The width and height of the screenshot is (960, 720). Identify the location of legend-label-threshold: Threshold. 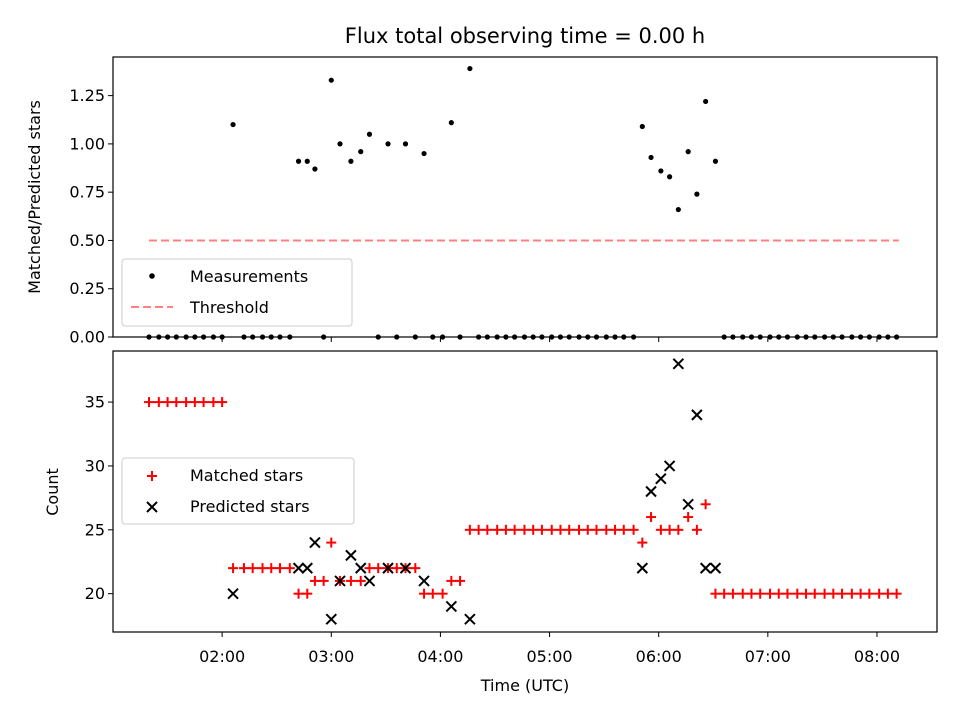
(229, 307).